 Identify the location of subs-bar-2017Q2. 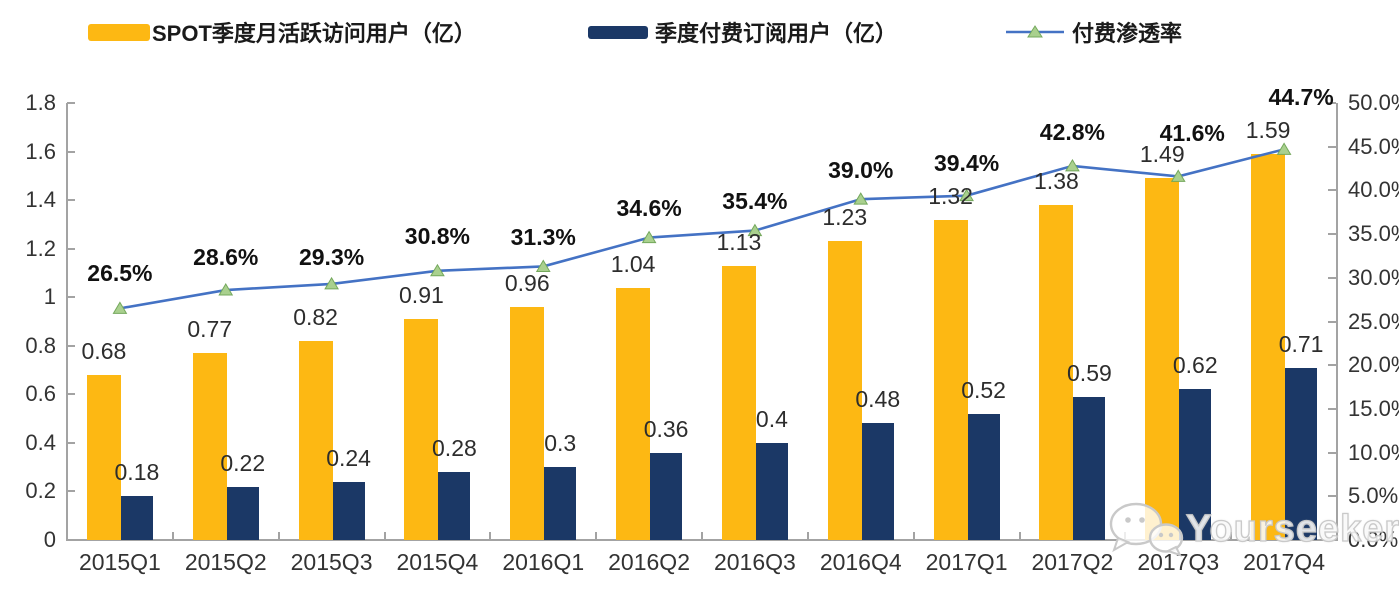
(1089, 468).